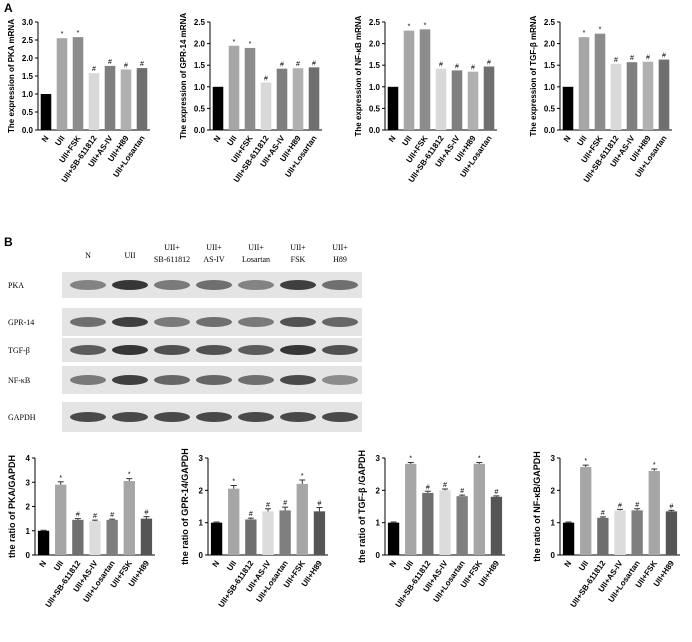 This screenshot has width=692, height=642. I want to click on lane-label: UII, so click(129, 255).